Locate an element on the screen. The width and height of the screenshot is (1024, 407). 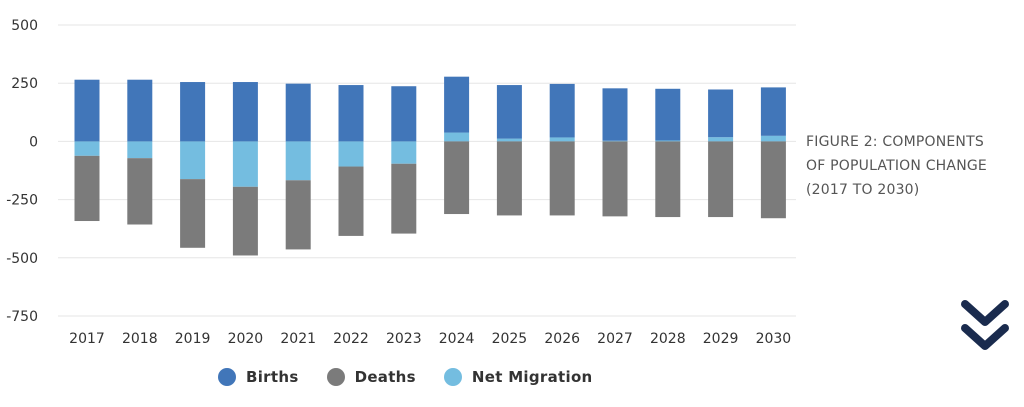
legend-item-net-migration: Net Migration is located at coordinates (518, 377).